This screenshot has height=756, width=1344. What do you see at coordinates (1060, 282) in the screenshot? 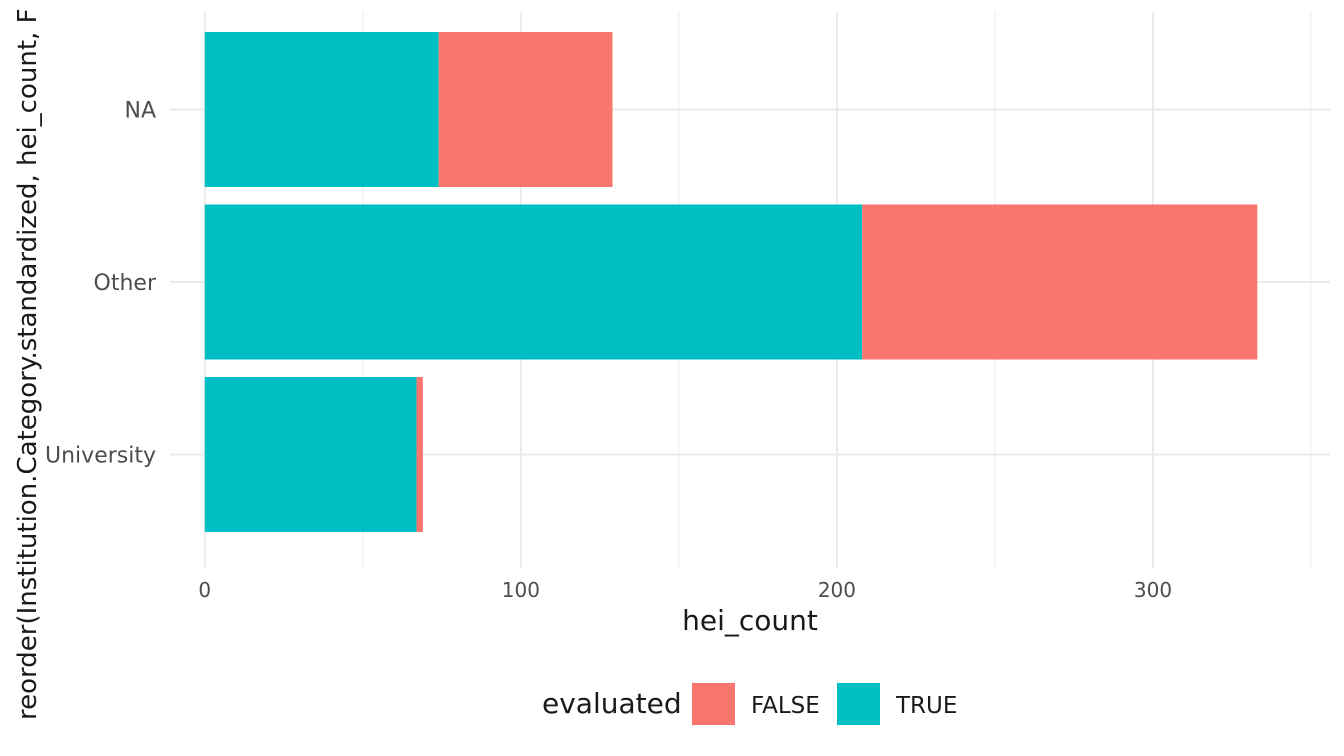
I see `bar-other-false` at bounding box center [1060, 282].